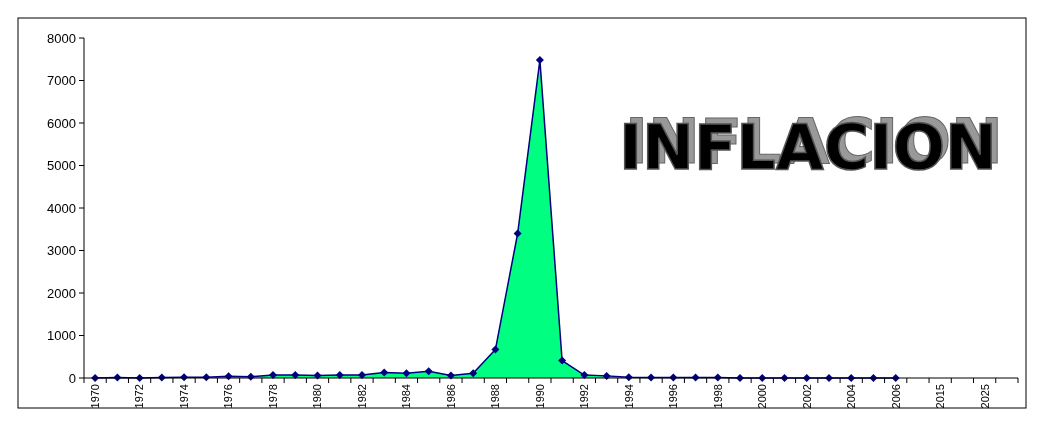 This screenshot has height=436, width=1042. Describe the element at coordinates (228, 396) in the screenshot. I see `x-tick-label: 1976` at that location.